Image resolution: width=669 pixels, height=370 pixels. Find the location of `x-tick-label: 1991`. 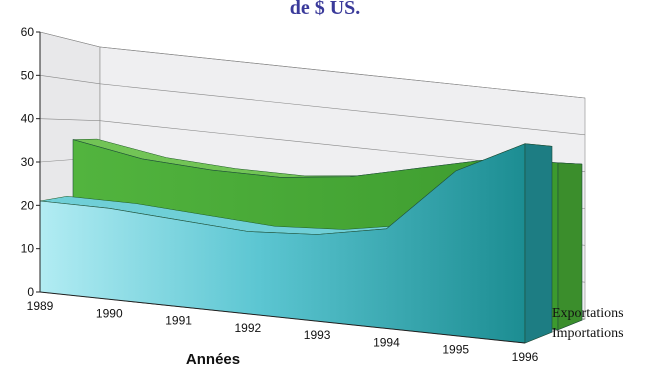

x-tick-label: 1991 is located at coordinates (178, 321).